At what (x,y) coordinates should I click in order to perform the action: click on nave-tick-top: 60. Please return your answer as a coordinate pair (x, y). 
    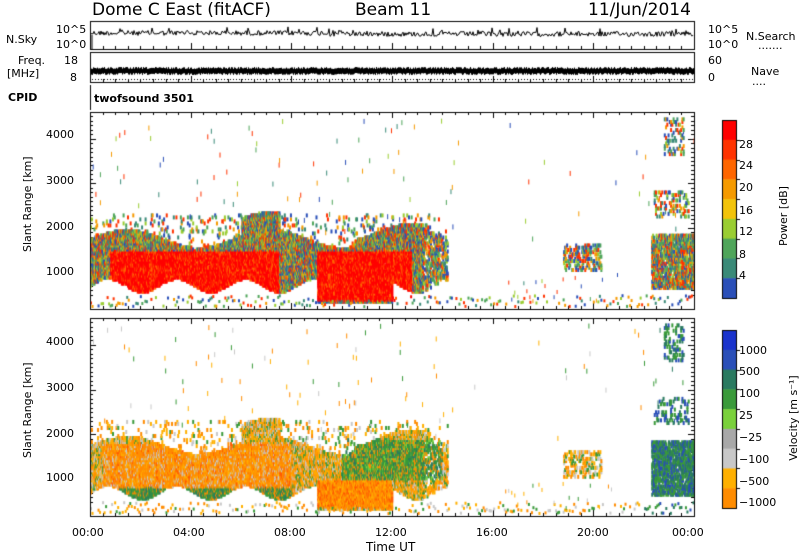
    Looking at the image, I should click on (715, 60).